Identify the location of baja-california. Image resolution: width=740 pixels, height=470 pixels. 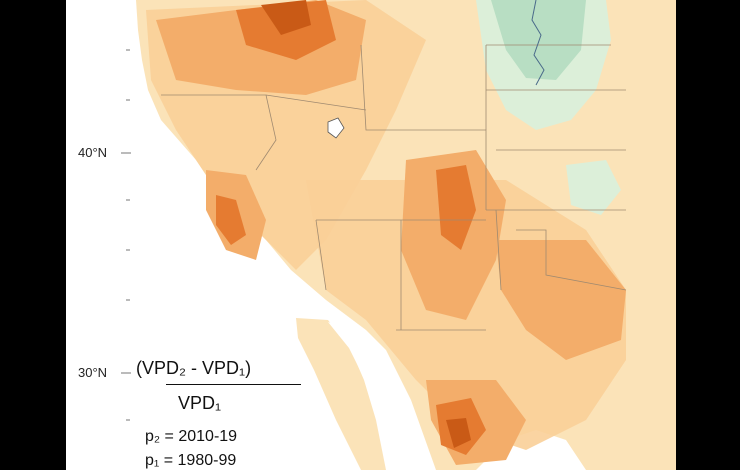
(341, 394).